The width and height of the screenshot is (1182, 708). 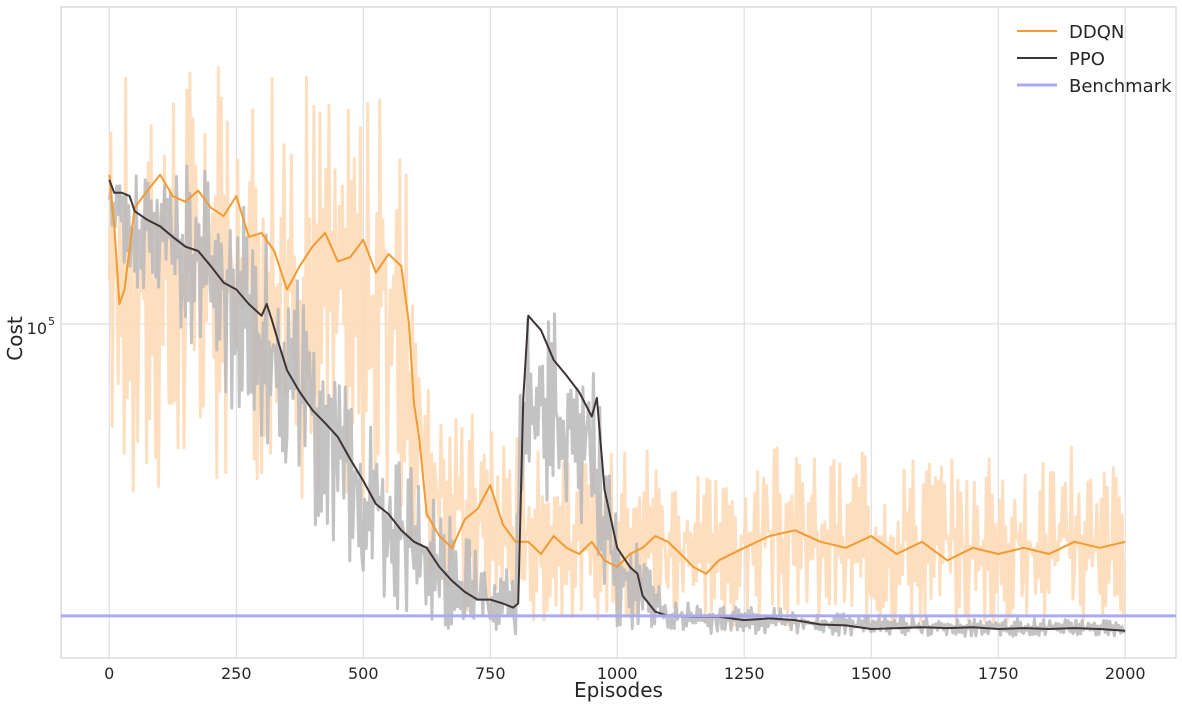 I want to click on legend-label-benchmark: Benchmark, so click(x=1120, y=86).